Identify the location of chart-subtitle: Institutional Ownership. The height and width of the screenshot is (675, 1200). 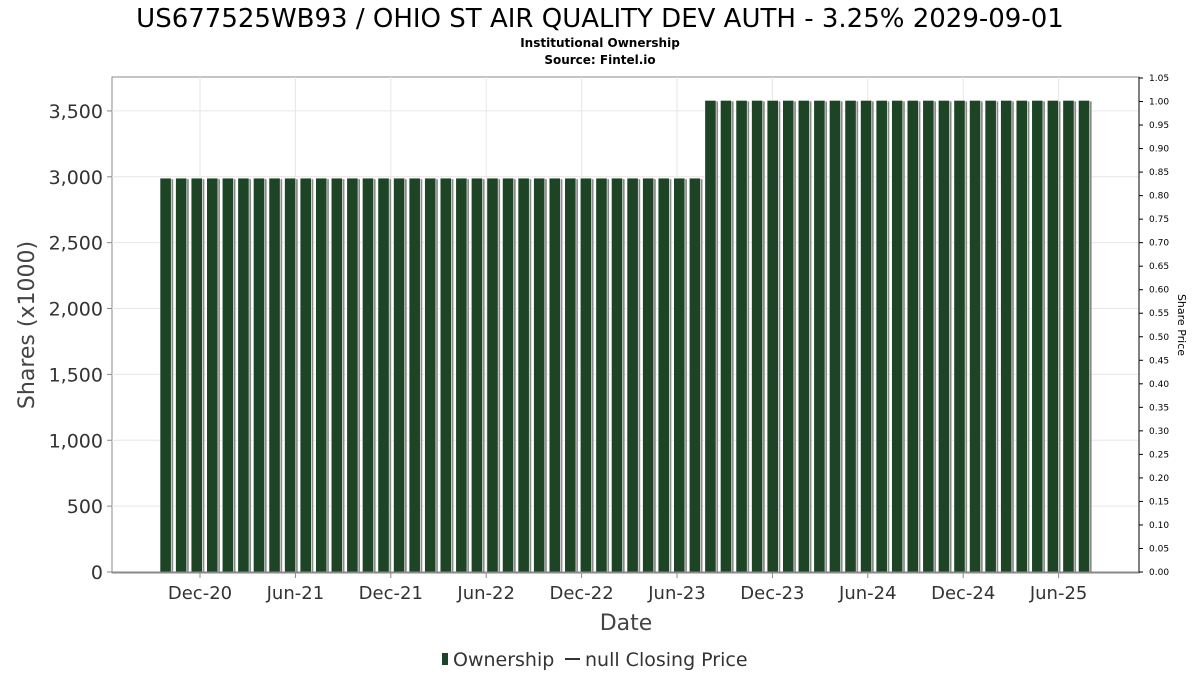
(600, 43).